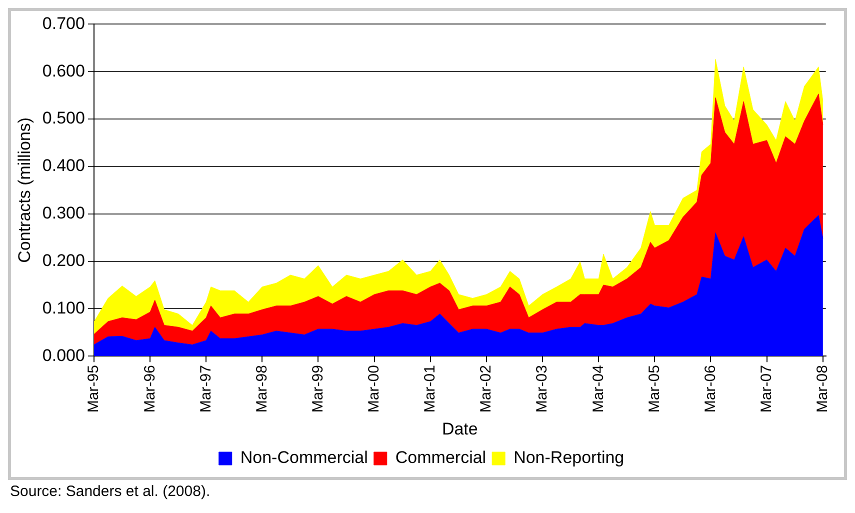  What do you see at coordinates (149, 389) in the screenshot?
I see `x-tick-label: Mar-96` at bounding box center [149, 389].